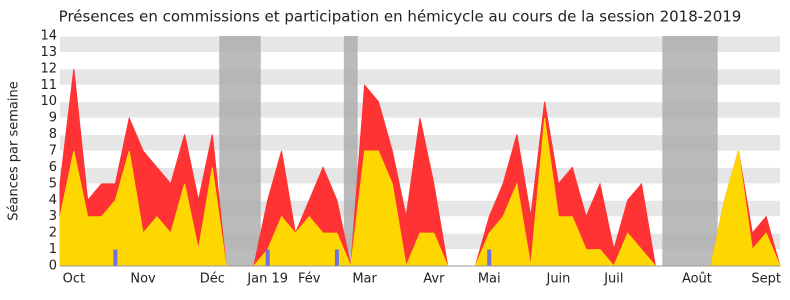  What do you see at coordinates (48, 68) in the screenshot?
I see `y-tick-label: 12` at bounding box center [48, 68].